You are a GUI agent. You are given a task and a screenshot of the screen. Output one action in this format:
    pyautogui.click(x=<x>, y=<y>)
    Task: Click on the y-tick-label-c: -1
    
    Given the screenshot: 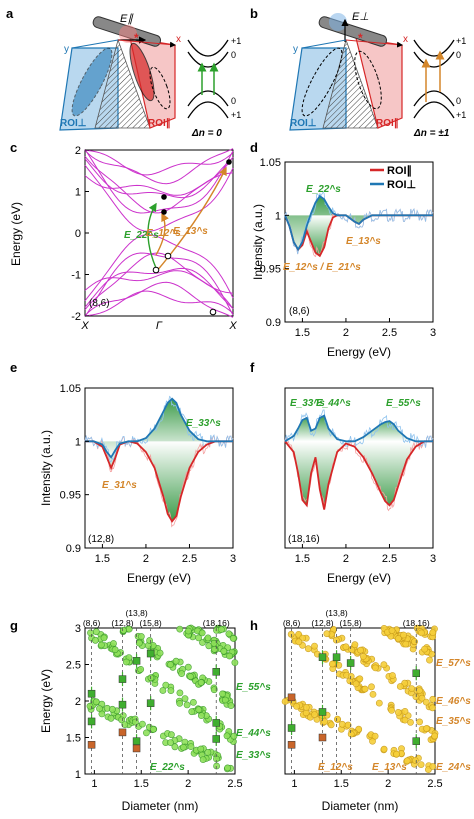 What is the action you would take?
    pyautogui.click(x=76, y=276)
    